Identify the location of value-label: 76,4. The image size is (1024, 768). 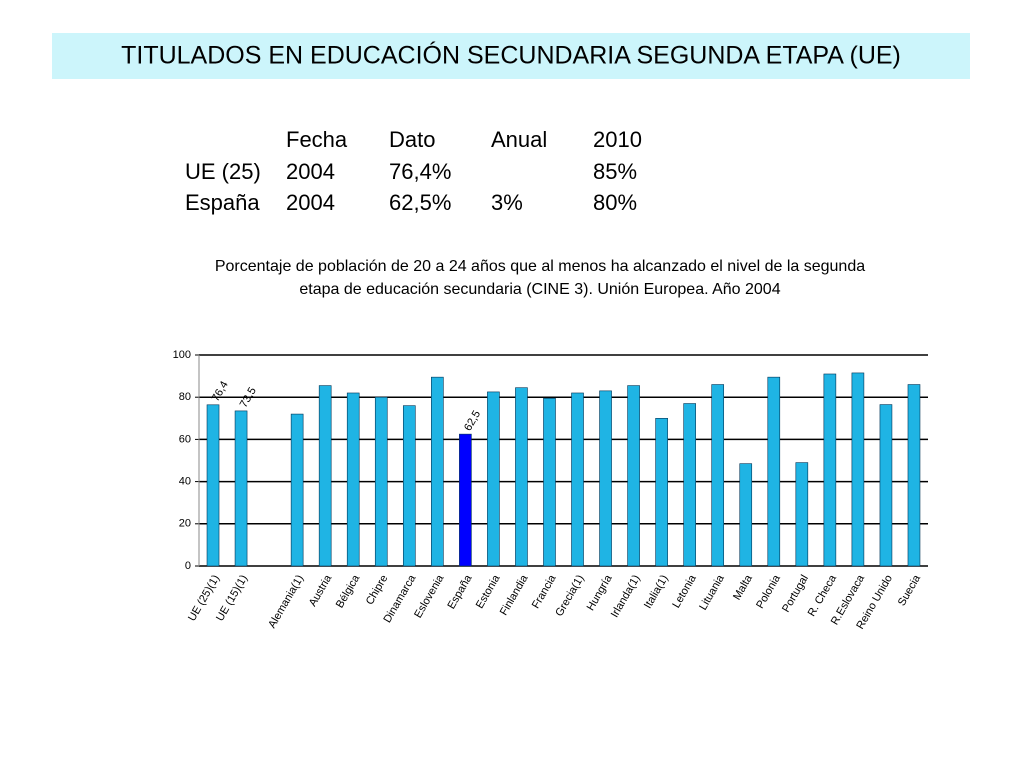
(220, 391).